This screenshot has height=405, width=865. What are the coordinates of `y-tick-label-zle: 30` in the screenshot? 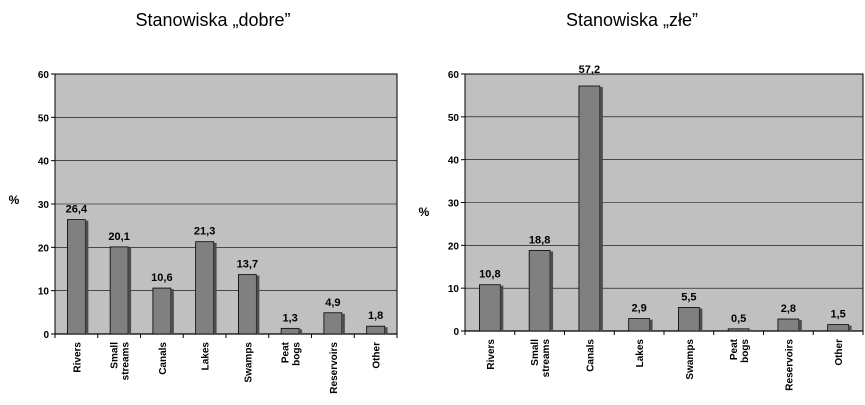 It's located at (454, 204).